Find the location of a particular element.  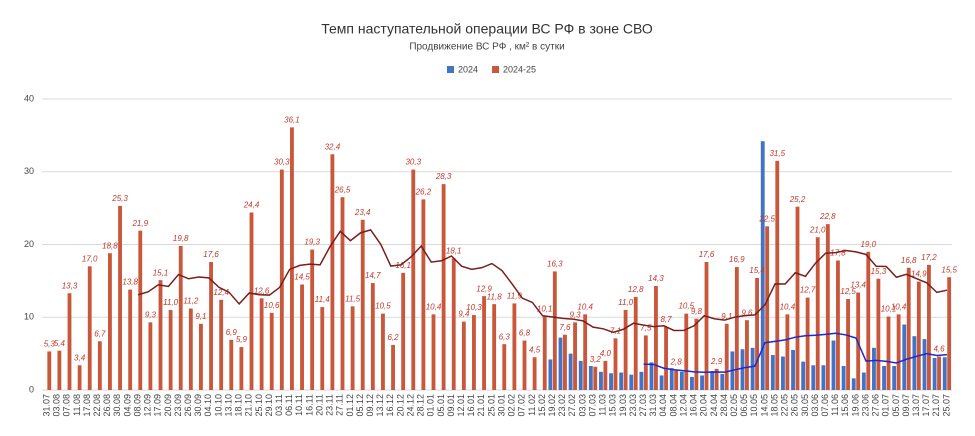

x-tick-label: 08.04 is located at coordinates (673, 405).